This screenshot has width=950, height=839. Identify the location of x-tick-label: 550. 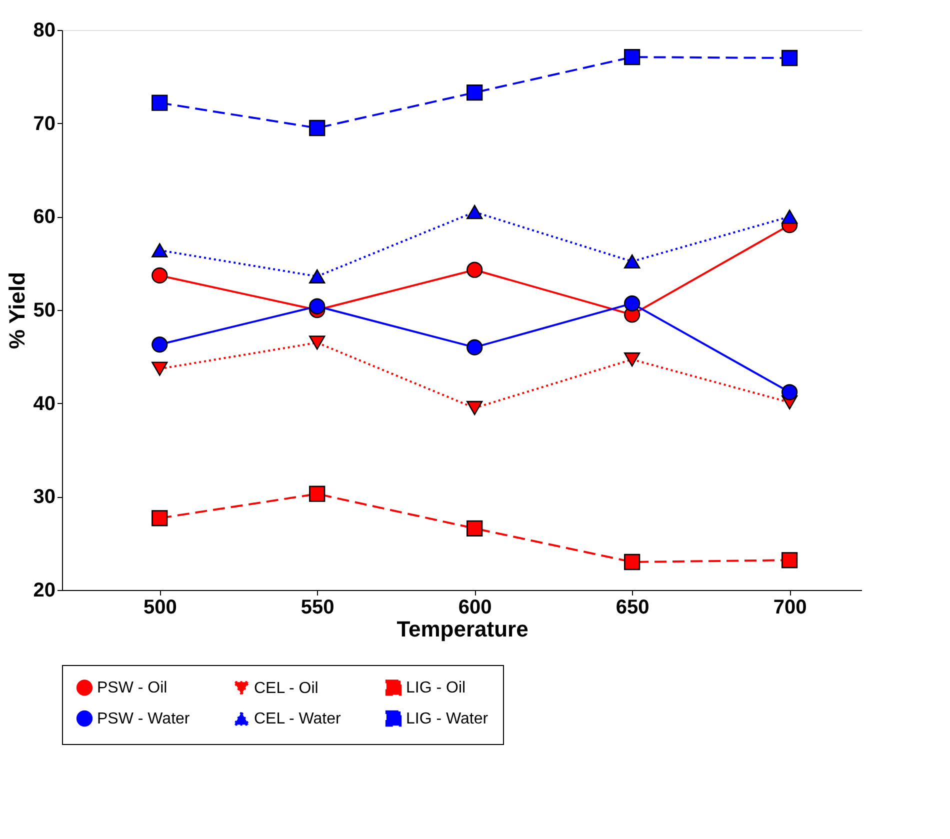
(317, 607).